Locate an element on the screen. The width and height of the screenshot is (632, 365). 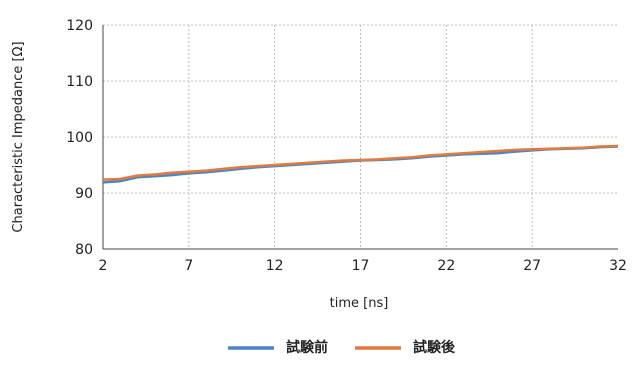
x-tick-label: 27 is located at coordinates (532, 266).